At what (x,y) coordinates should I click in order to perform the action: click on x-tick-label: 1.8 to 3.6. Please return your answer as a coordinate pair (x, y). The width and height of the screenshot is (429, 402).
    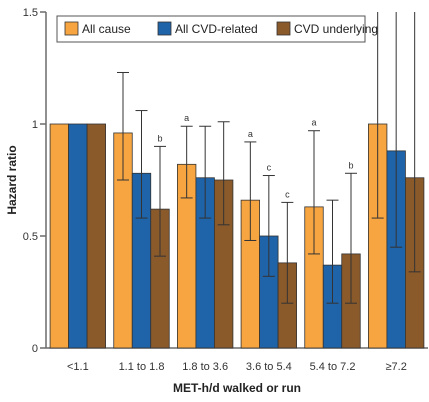
    Looking at the image, I should click on (205, 367).